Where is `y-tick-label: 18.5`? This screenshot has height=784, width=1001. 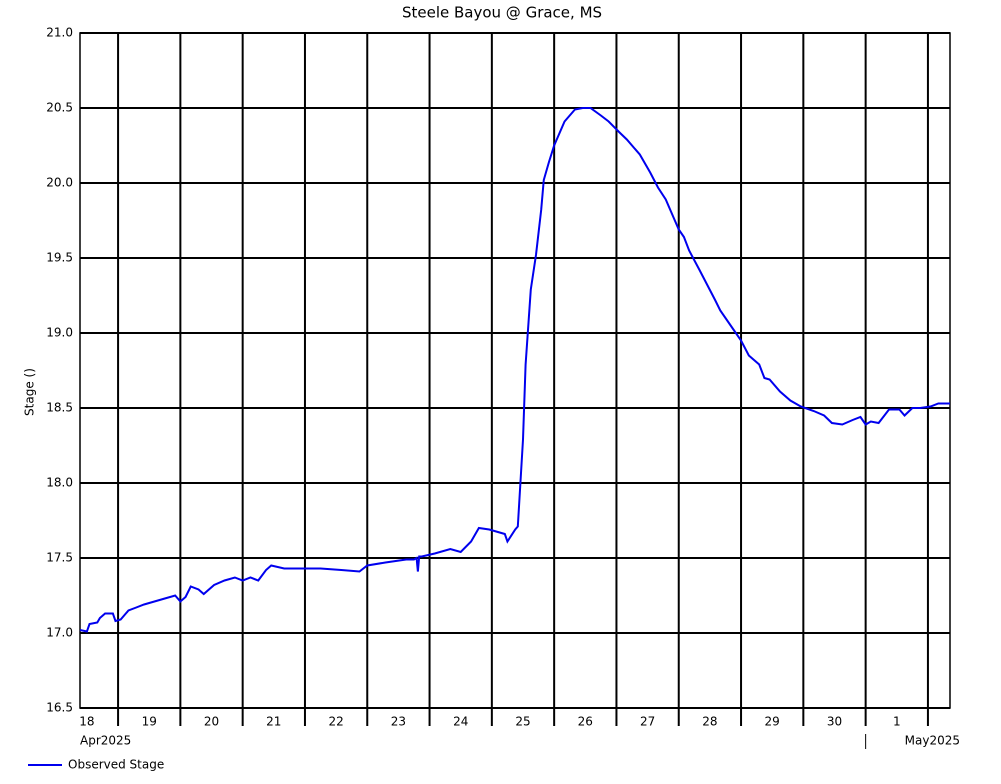 y-tick-label: 18.5 is located at coordinates (59, 408).